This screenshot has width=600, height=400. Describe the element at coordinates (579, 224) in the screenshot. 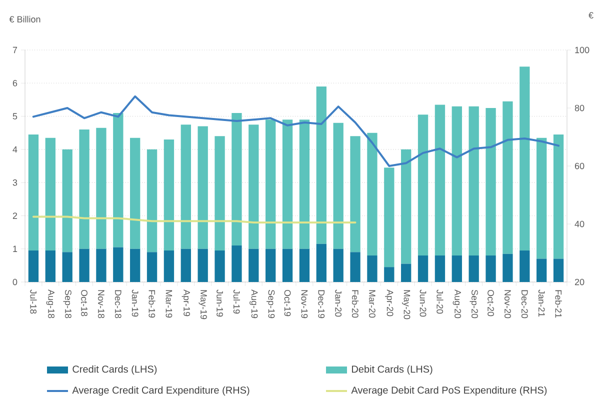

I see `y2-tick-label: 40` at that location.